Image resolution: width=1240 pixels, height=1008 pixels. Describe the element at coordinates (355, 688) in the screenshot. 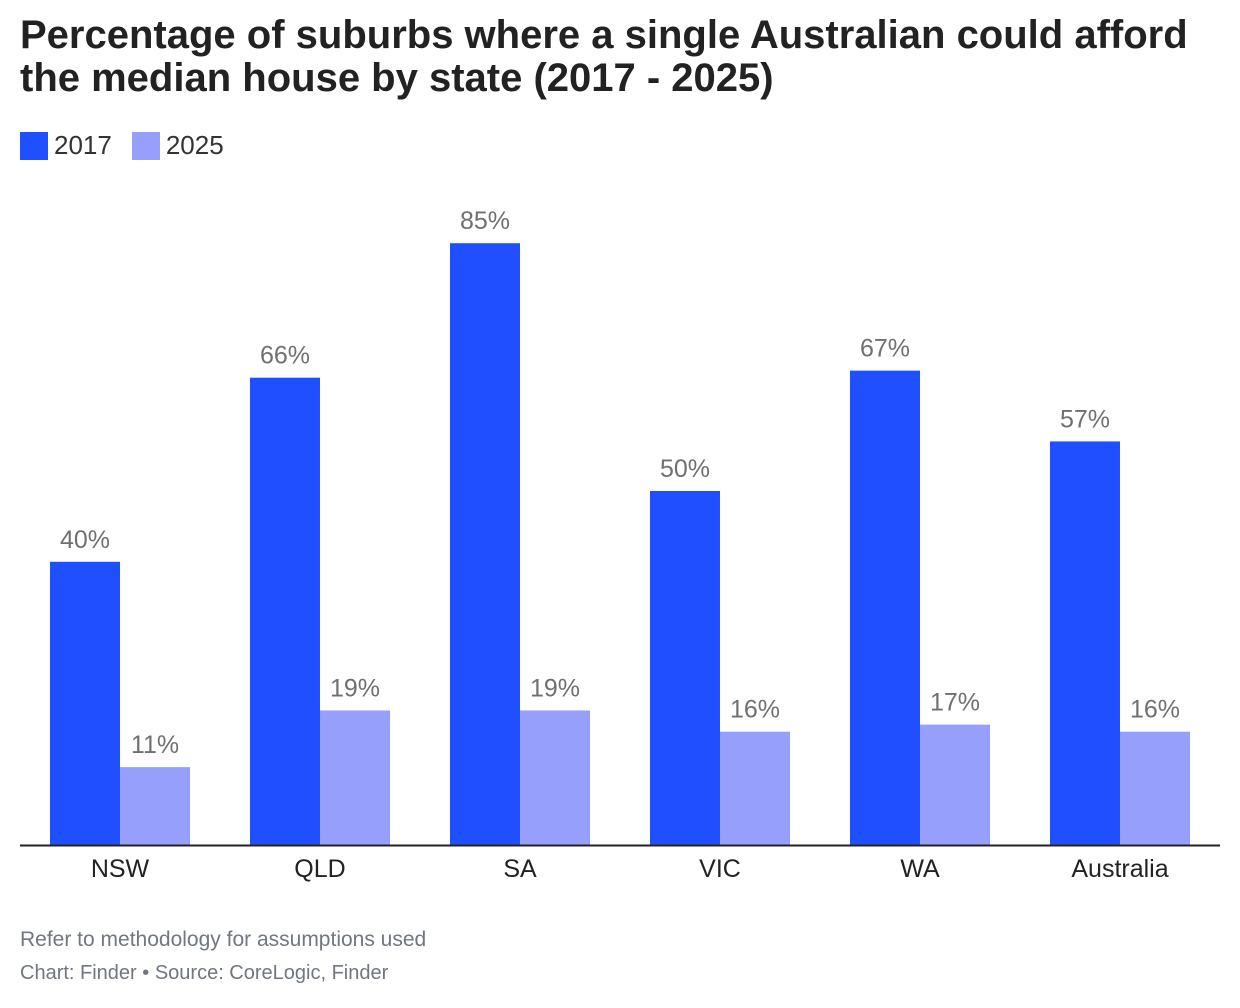

I see `data-label-2025-qld: 19%` at that location.